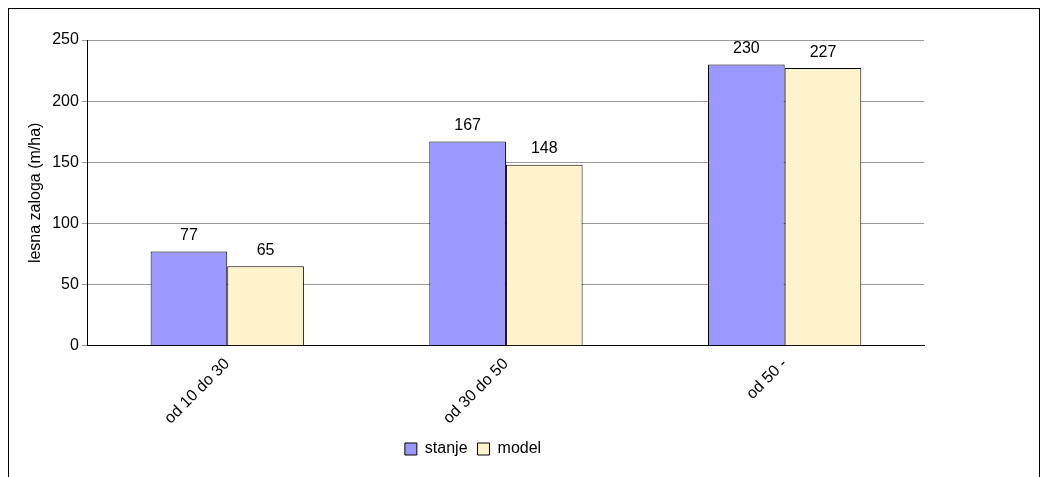  I want to click on data-label: 77, so click(189, 234).